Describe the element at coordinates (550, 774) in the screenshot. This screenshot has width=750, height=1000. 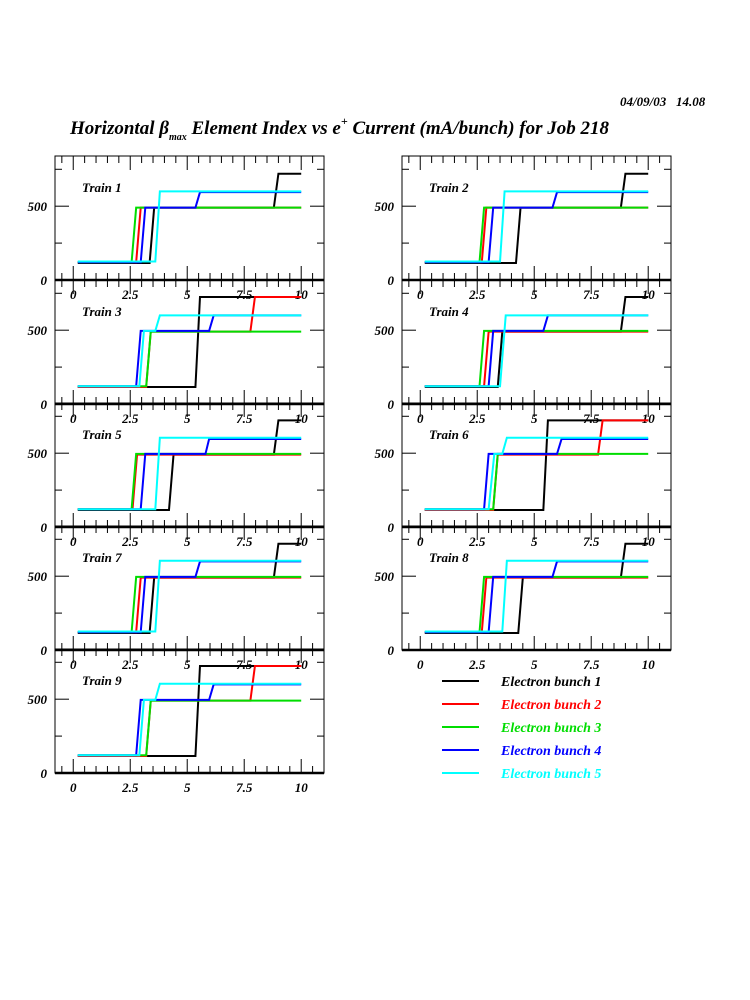
I see `legend-label: Electron bunch 5` at that location.